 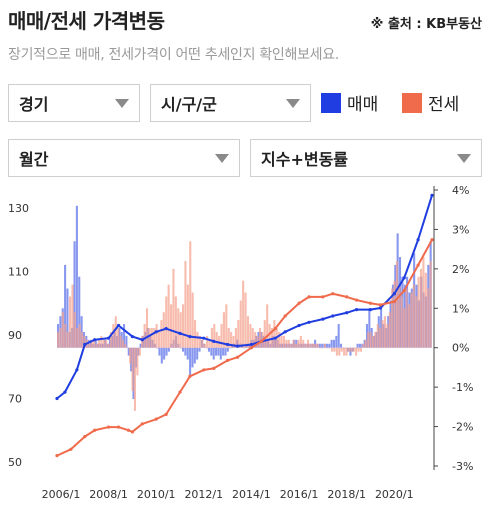 What do you see at coordinates (203, 494) in the screenshot?
I see `x-tick-label: 2012/1` at bounding box center [203, 494].